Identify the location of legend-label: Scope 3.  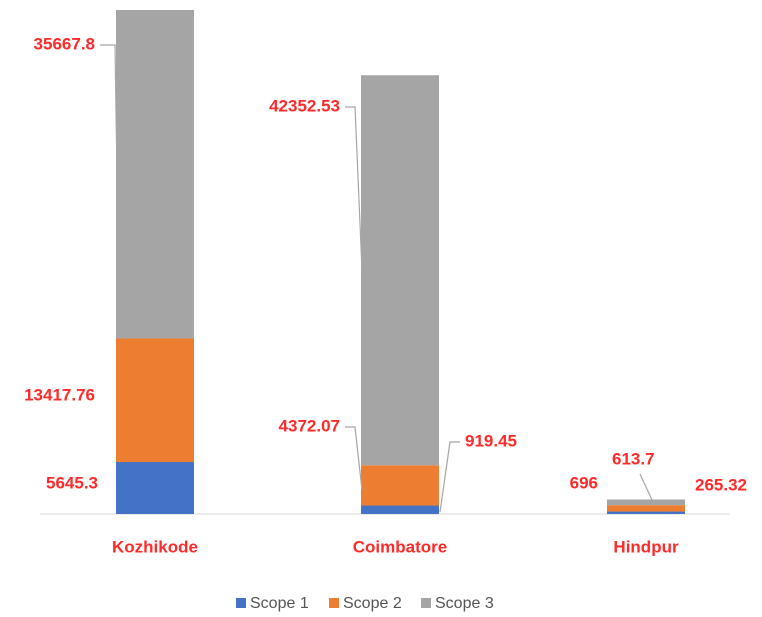
(464, 603).